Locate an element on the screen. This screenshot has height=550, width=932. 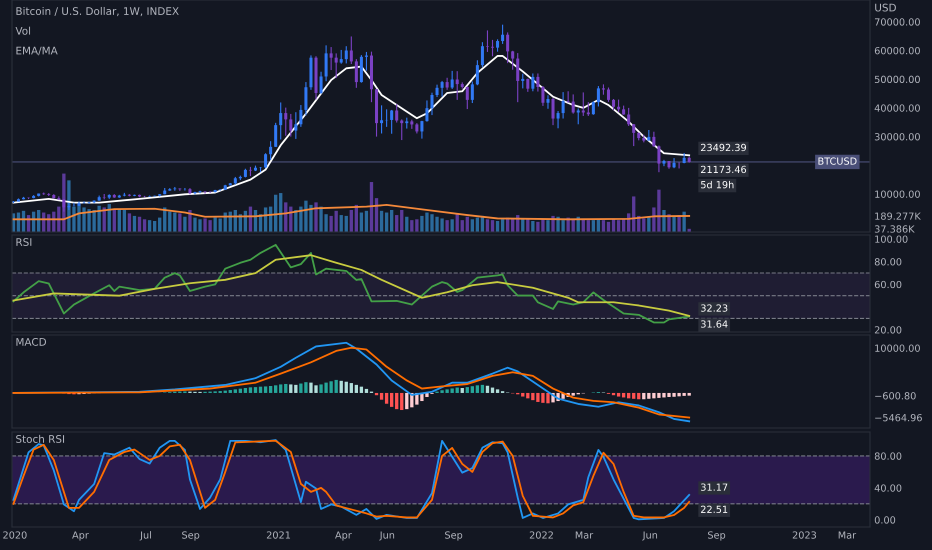
text: Bitcoin / U.S. Dollar, 1W, INDEX is located at coordinates (97, 11).